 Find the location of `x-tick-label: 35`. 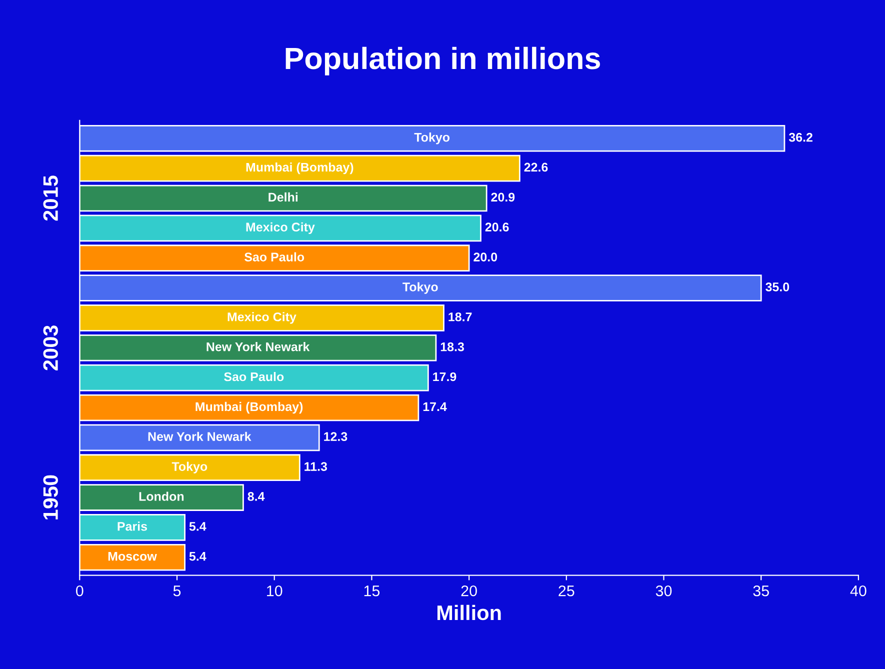

x-tick-label: 35 is located at coordinates (761, 590).